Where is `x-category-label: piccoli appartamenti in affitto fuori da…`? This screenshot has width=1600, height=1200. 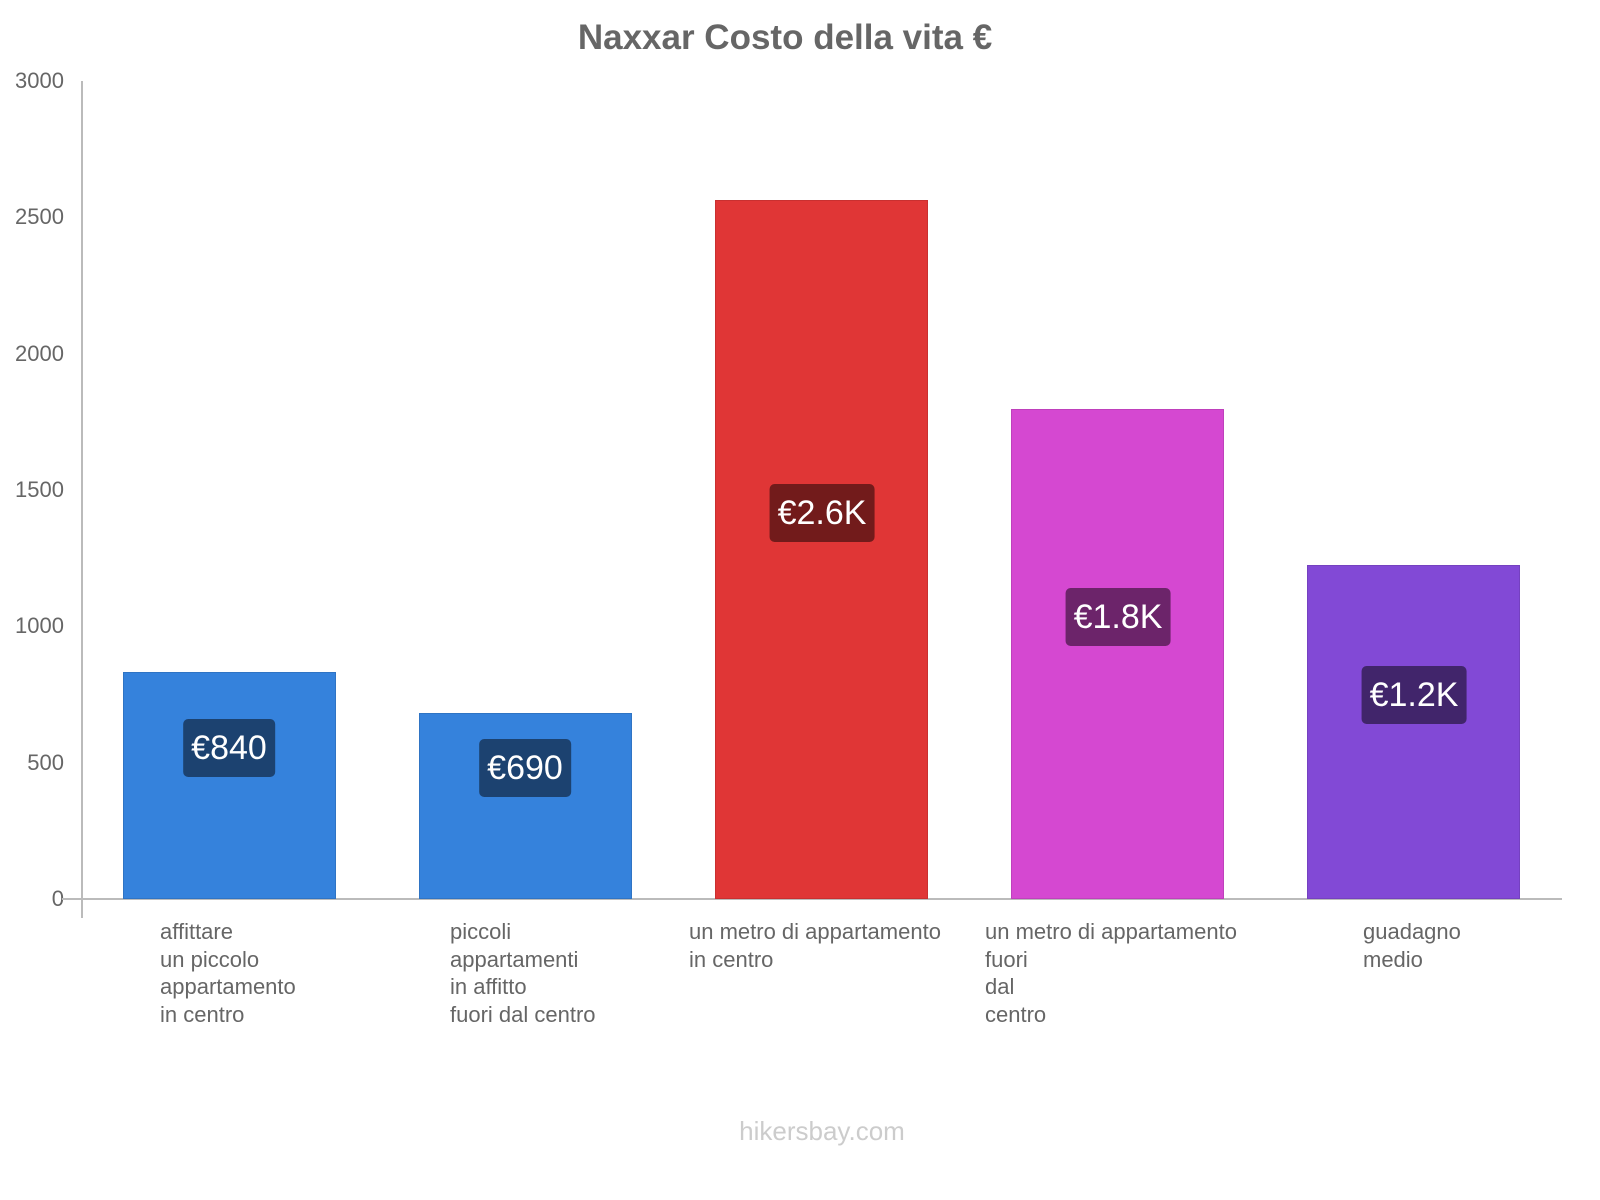
x-category-label: piccoli appartamenti in affitto fuori da… is located at coordinates (523, 973).